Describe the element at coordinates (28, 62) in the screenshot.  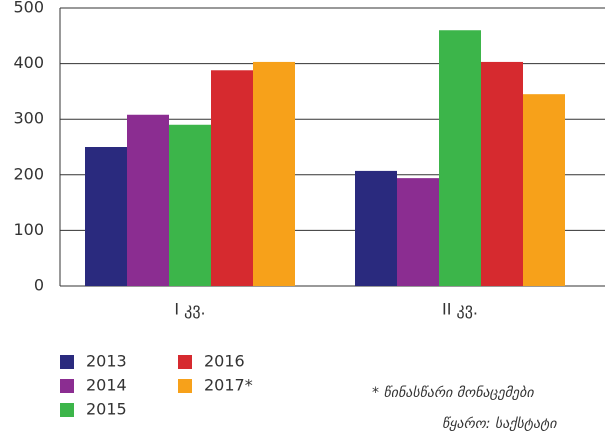
I see `y-tick-label: 400` at that location.